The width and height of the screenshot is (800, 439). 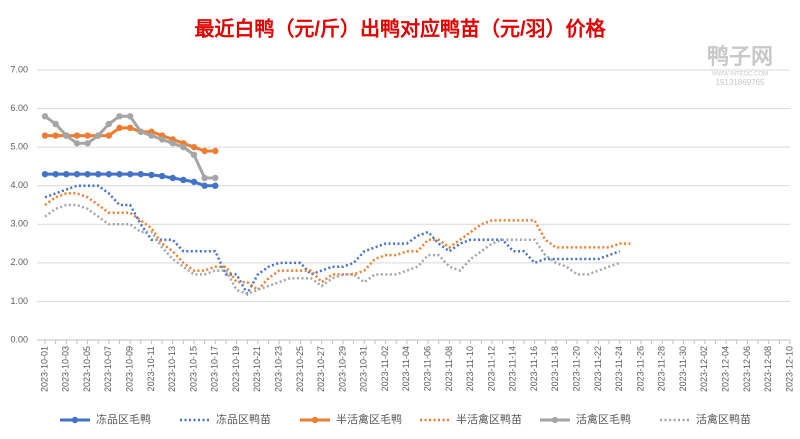 I want to click on x-tick-label: 2023-10-07, so click(x=108, y=369).